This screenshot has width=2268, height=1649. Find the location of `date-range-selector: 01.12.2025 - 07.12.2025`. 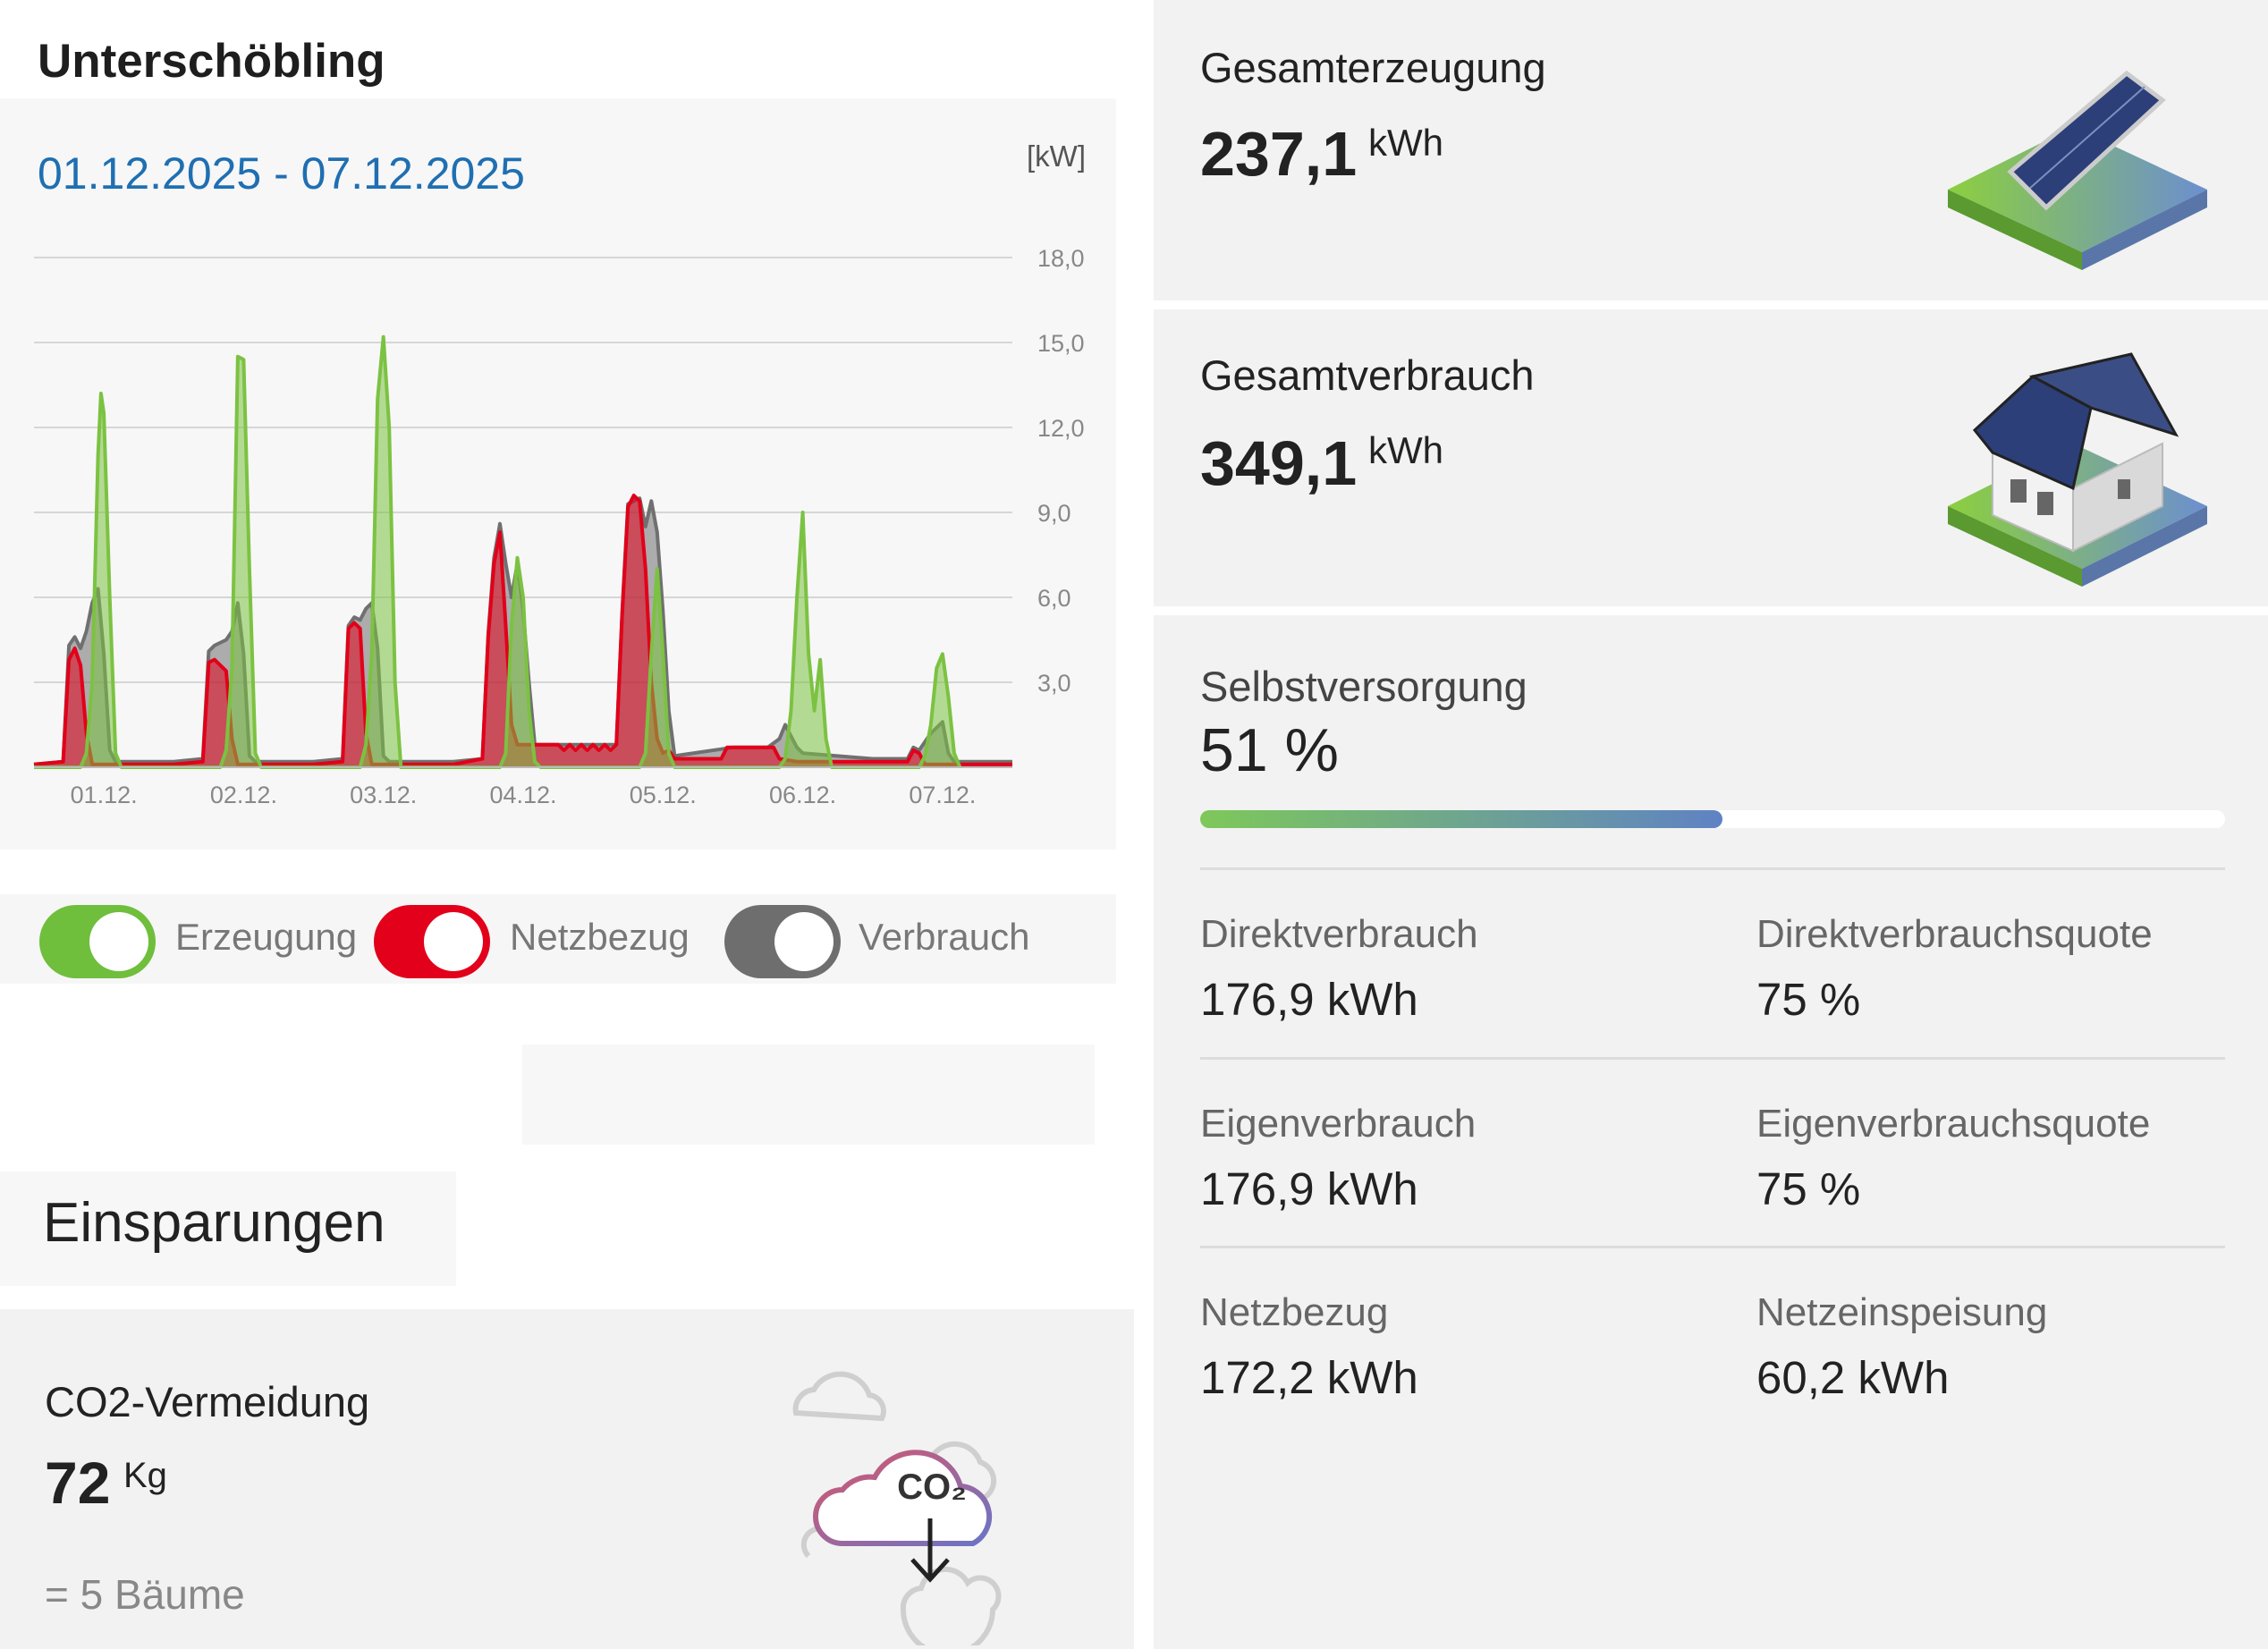

date-range-selector: 01.12.2025 - 07.12.2025 is located at coordinates (281, 173).